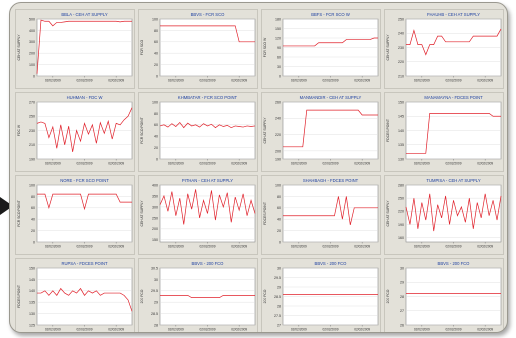 Image resolution: width=516 pixels, height=338 pixels. Describe the element at coordinates (388, 130) in the screenshot. I see `y-axis-label: FDCES POINT` at that location.